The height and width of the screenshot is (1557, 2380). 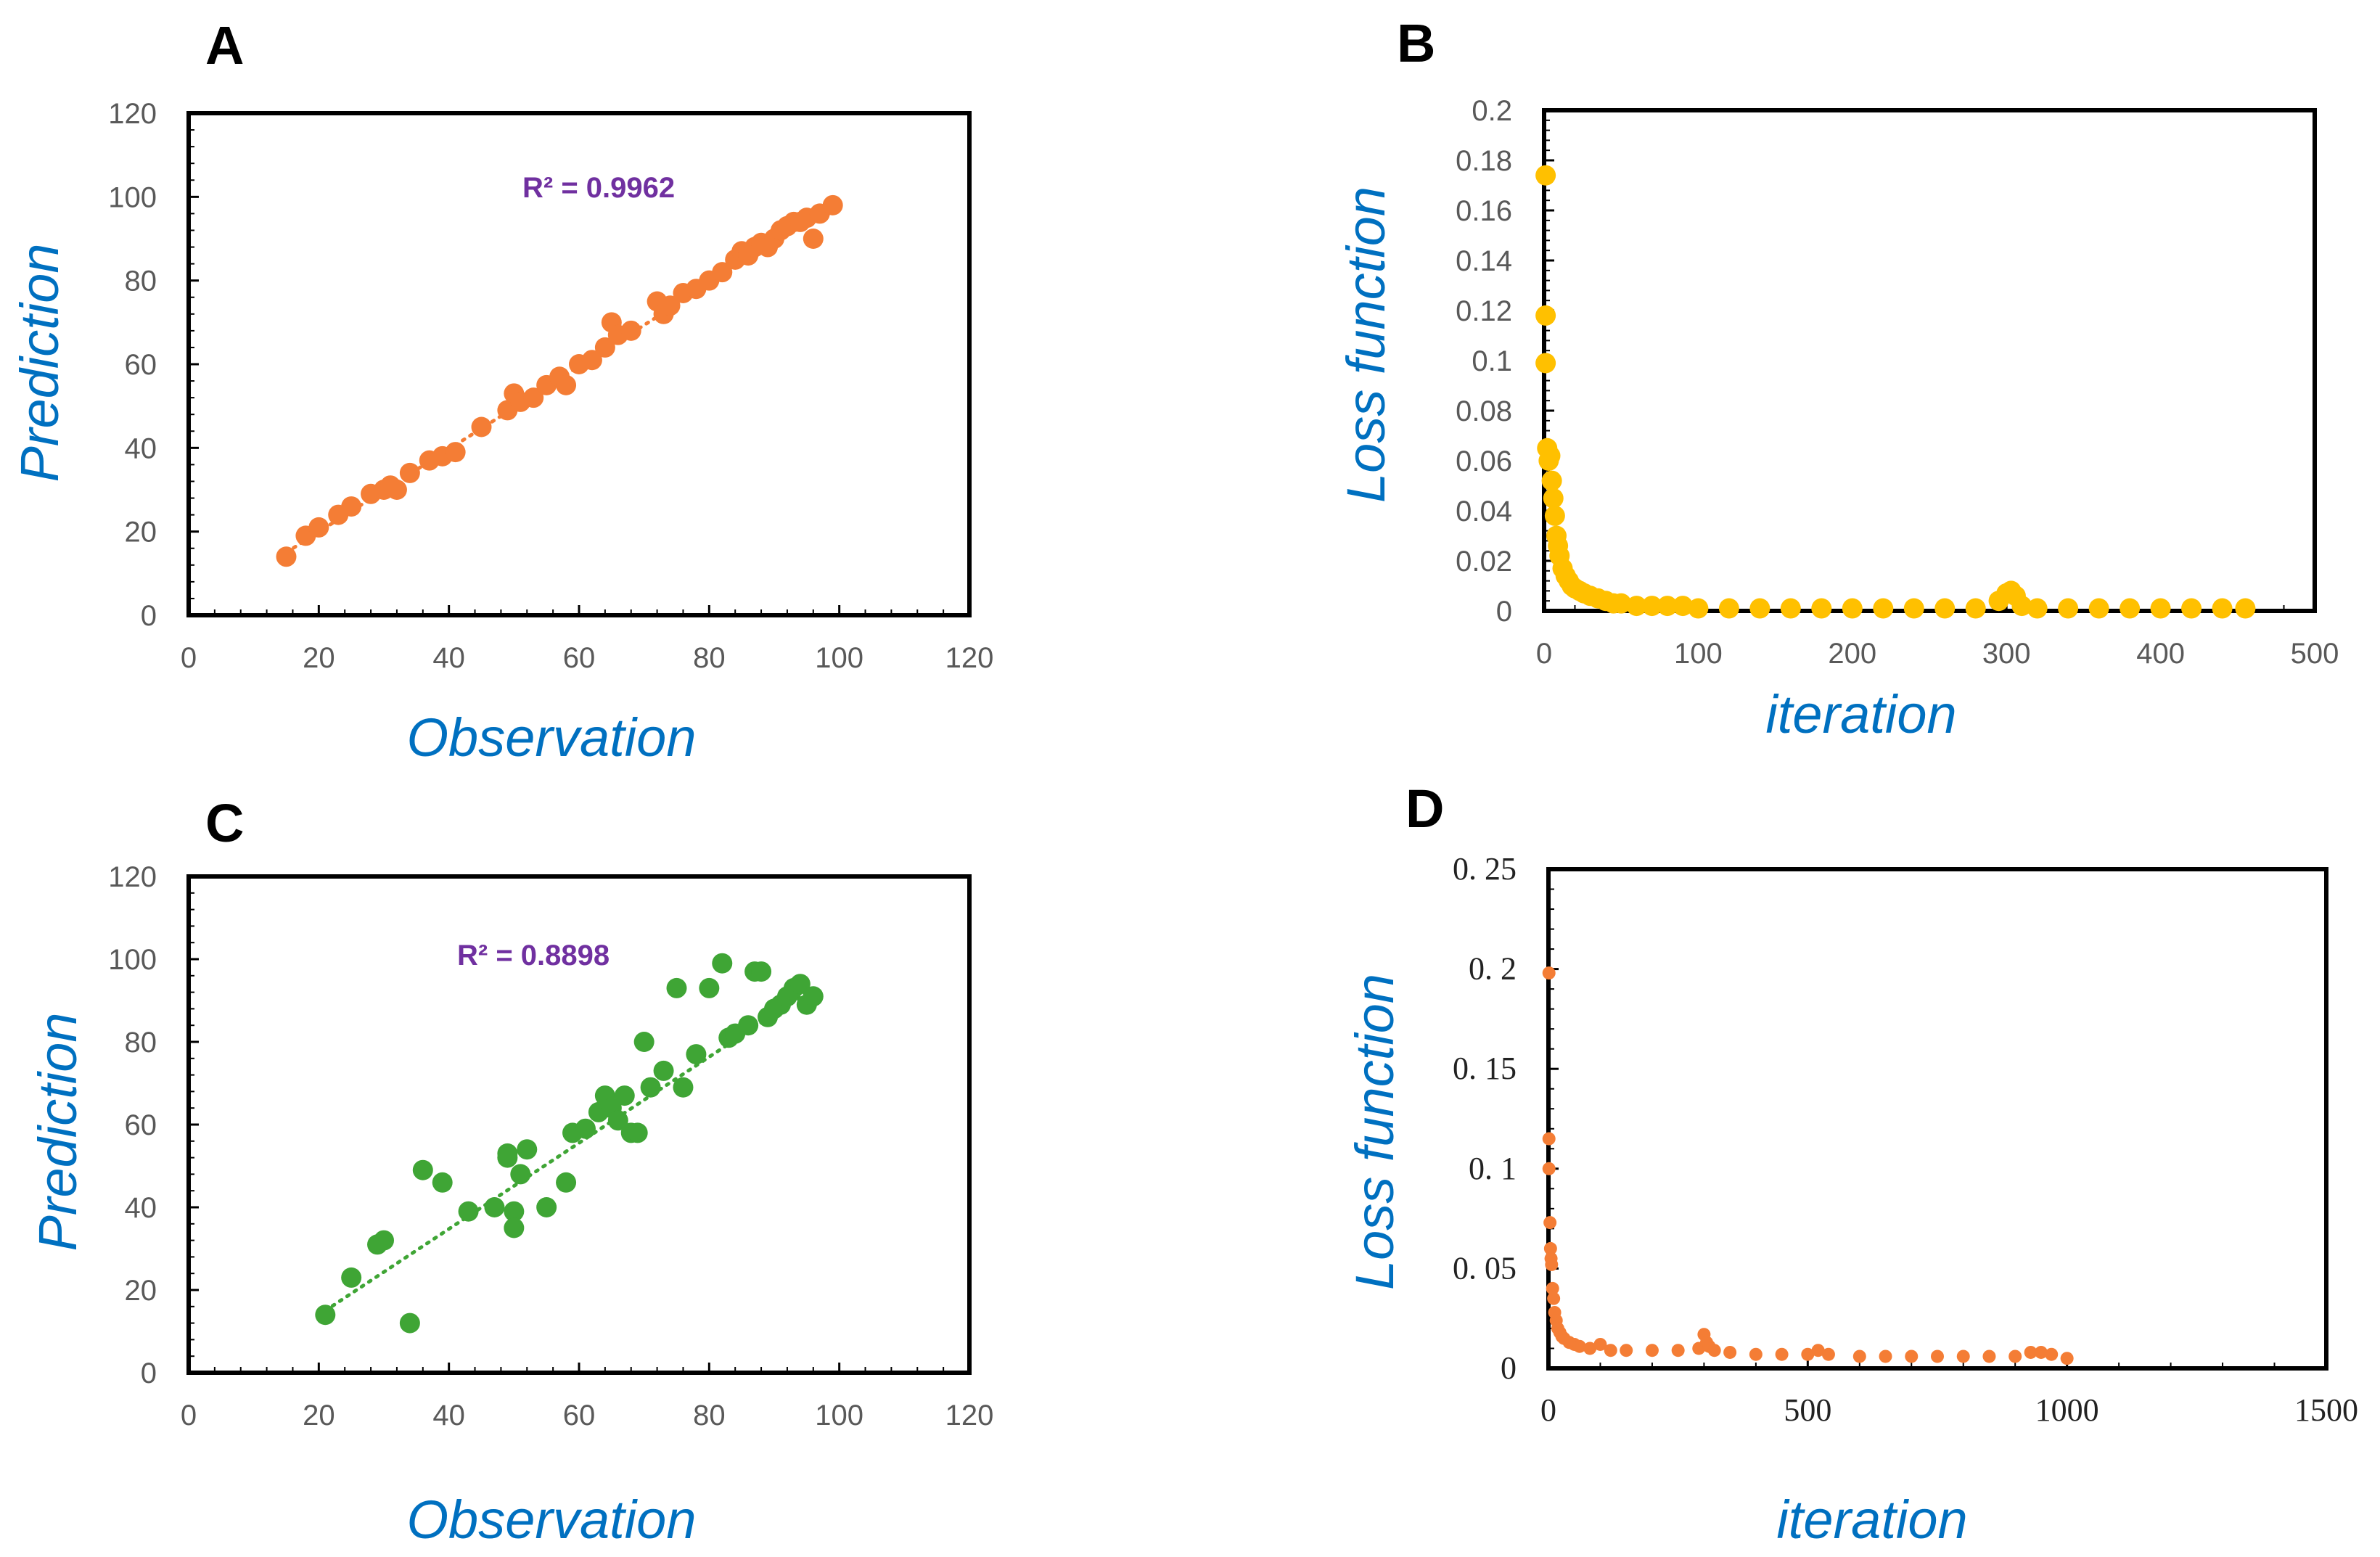 I want to click on panel-c-y-tick-label: 120, so click(x=132, y=877).